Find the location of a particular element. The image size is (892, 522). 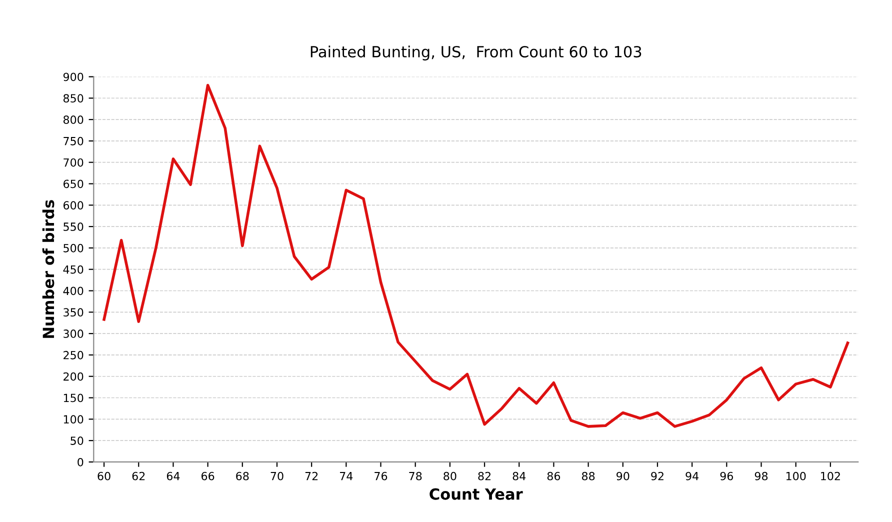

x-tick-label: 102 is located at coordinates (830, 476).